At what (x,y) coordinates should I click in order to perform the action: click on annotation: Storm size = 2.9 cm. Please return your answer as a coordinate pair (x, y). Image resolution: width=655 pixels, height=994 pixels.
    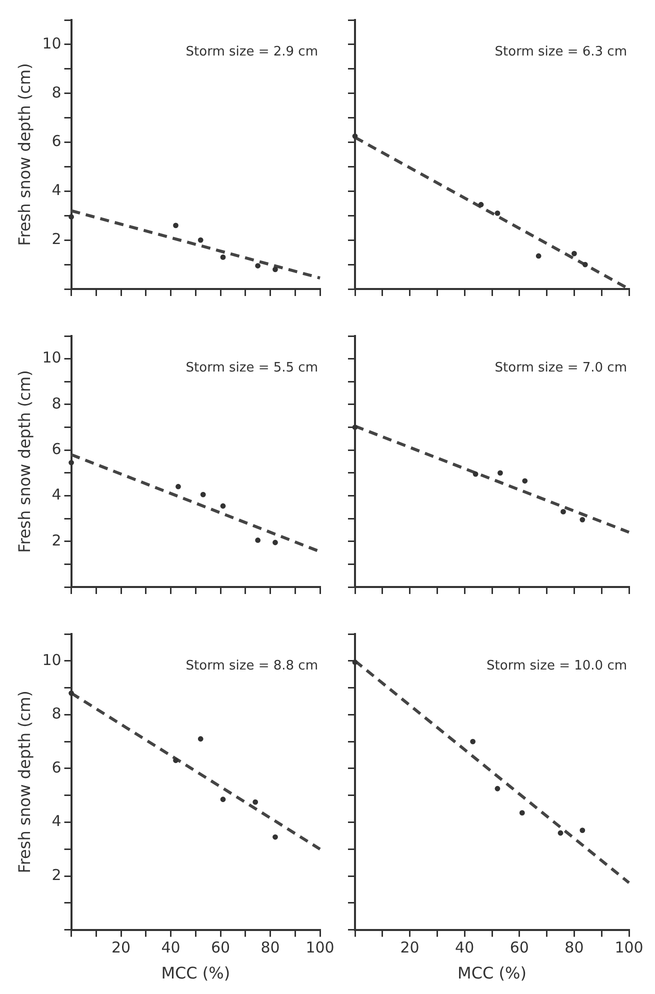
    Looking at the image, I should click on (252, 52).